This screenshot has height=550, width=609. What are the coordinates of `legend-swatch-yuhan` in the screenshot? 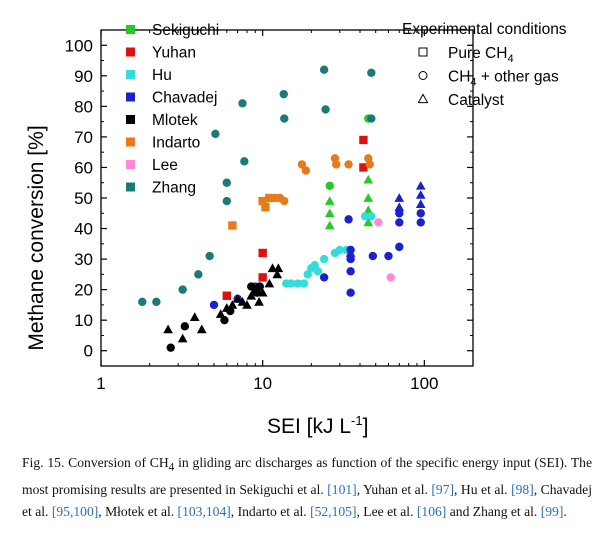 It's located at (130, 52).